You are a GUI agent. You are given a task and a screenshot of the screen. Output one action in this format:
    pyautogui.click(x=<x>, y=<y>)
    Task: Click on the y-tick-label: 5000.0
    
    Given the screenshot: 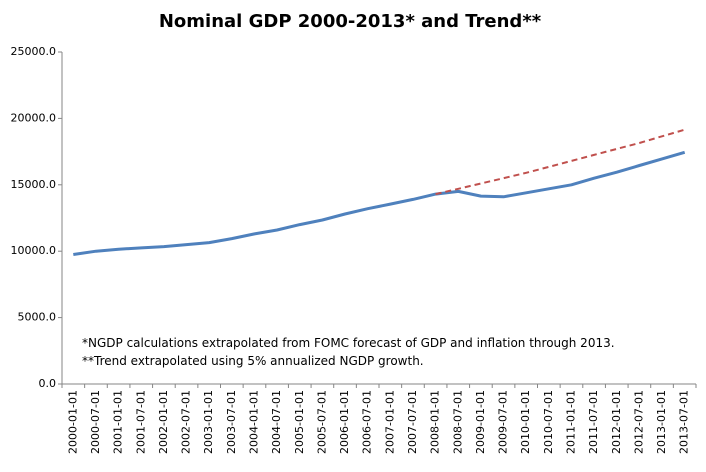 What is the action you would take?
    pyautogui.click(x=37, y=317)
    